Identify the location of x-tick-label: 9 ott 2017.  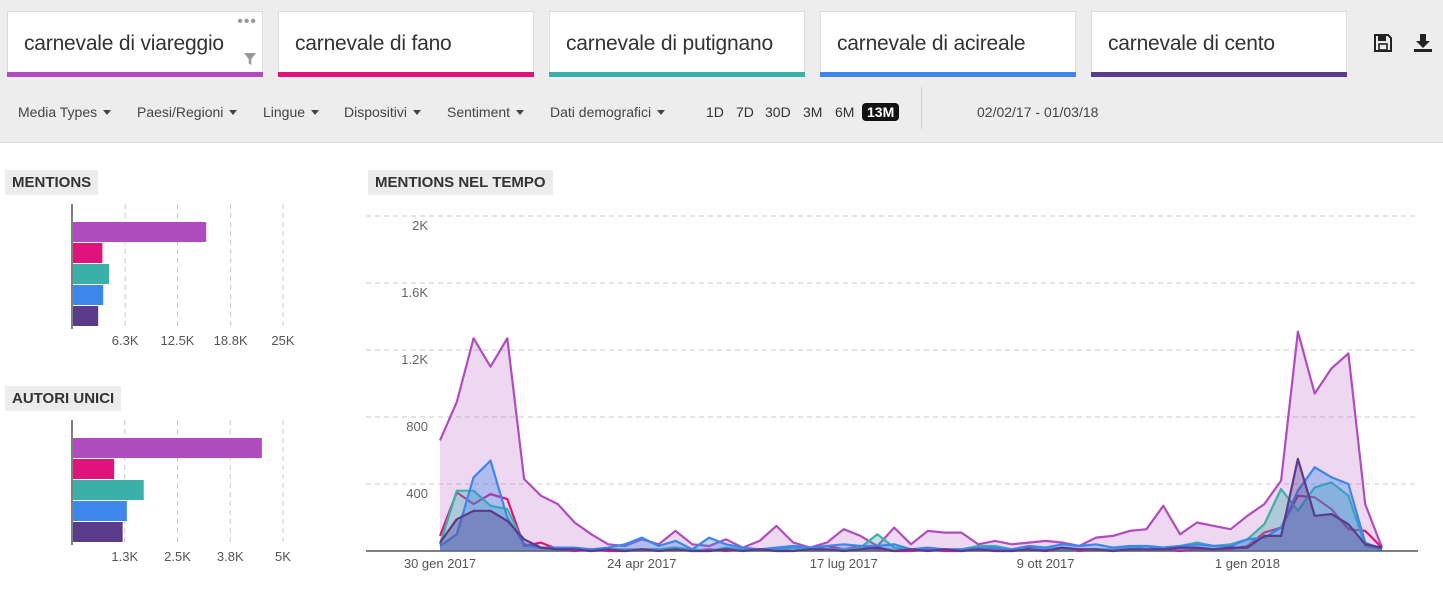
(1046, 563).